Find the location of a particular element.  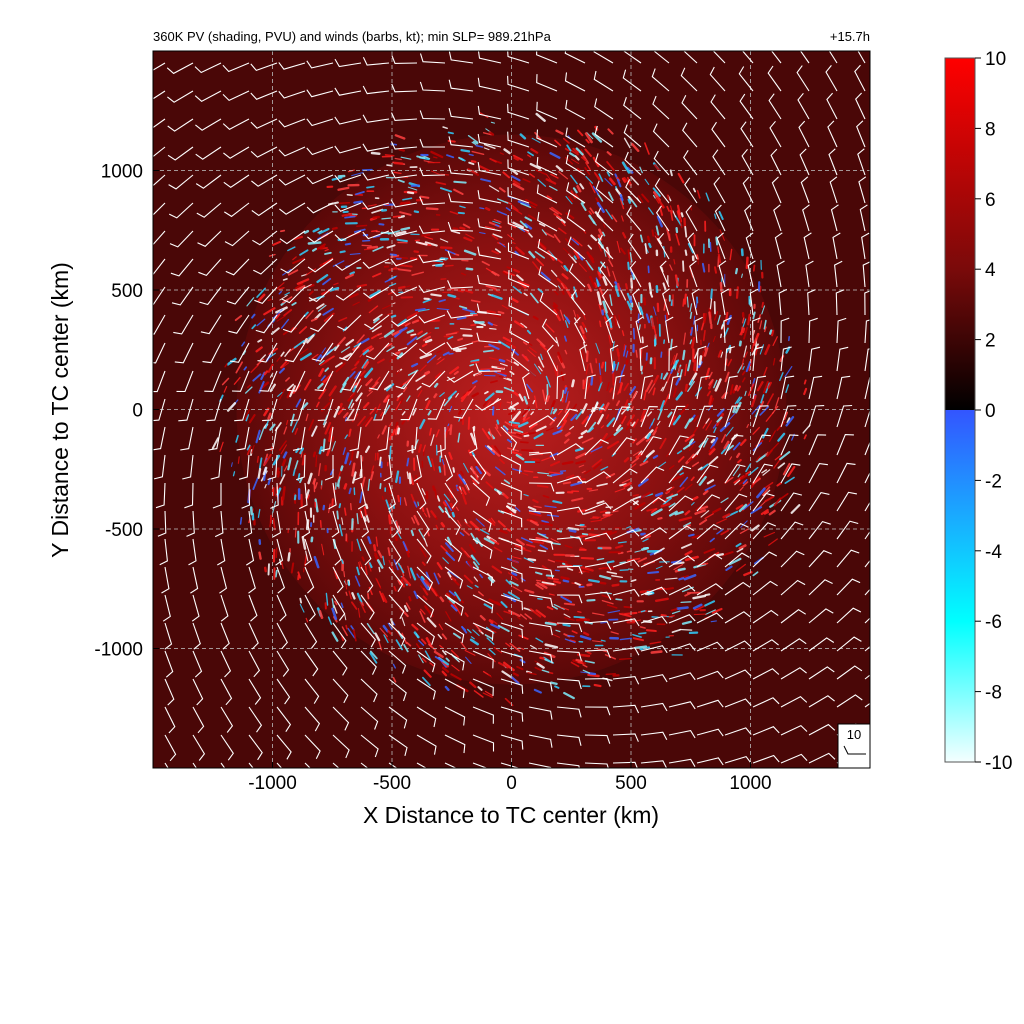

colorbar-tick-label: 6 is located at coordinates (990, 200).